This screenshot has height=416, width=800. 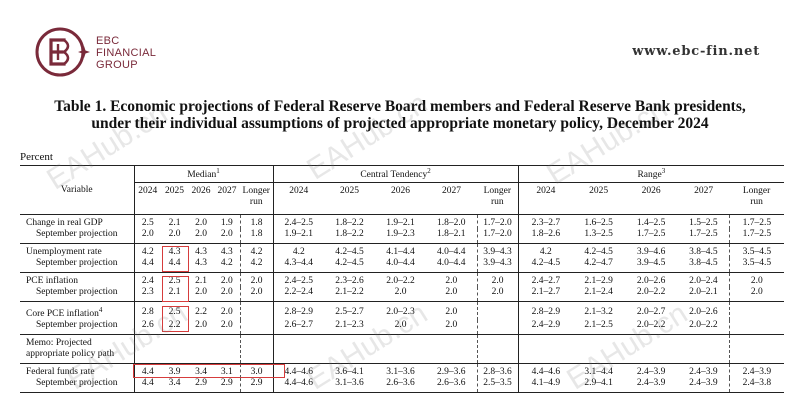 I want to click on range-cell: 2.4–3.8, so click(x=756, y=386).